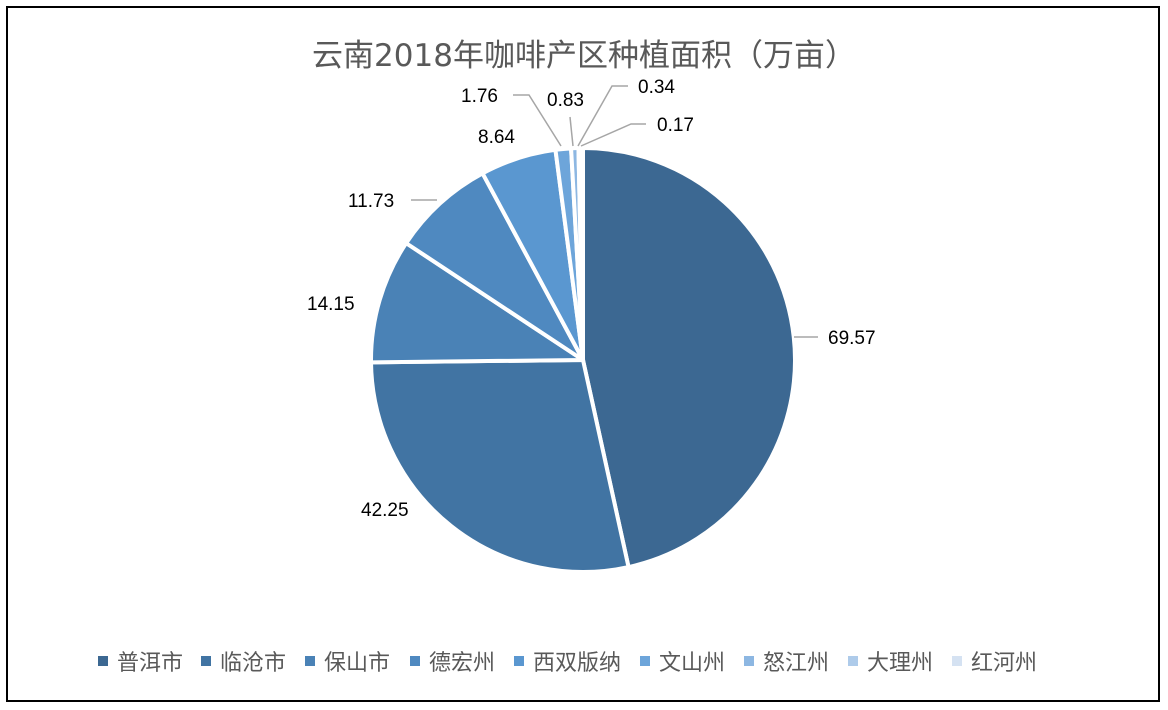  What do you see at coordinates (584, 56) in the screenshot?
I see `chart-title: 云南2018年咖啡产区种植面积（万亩）` at bounding box center [584, 56].